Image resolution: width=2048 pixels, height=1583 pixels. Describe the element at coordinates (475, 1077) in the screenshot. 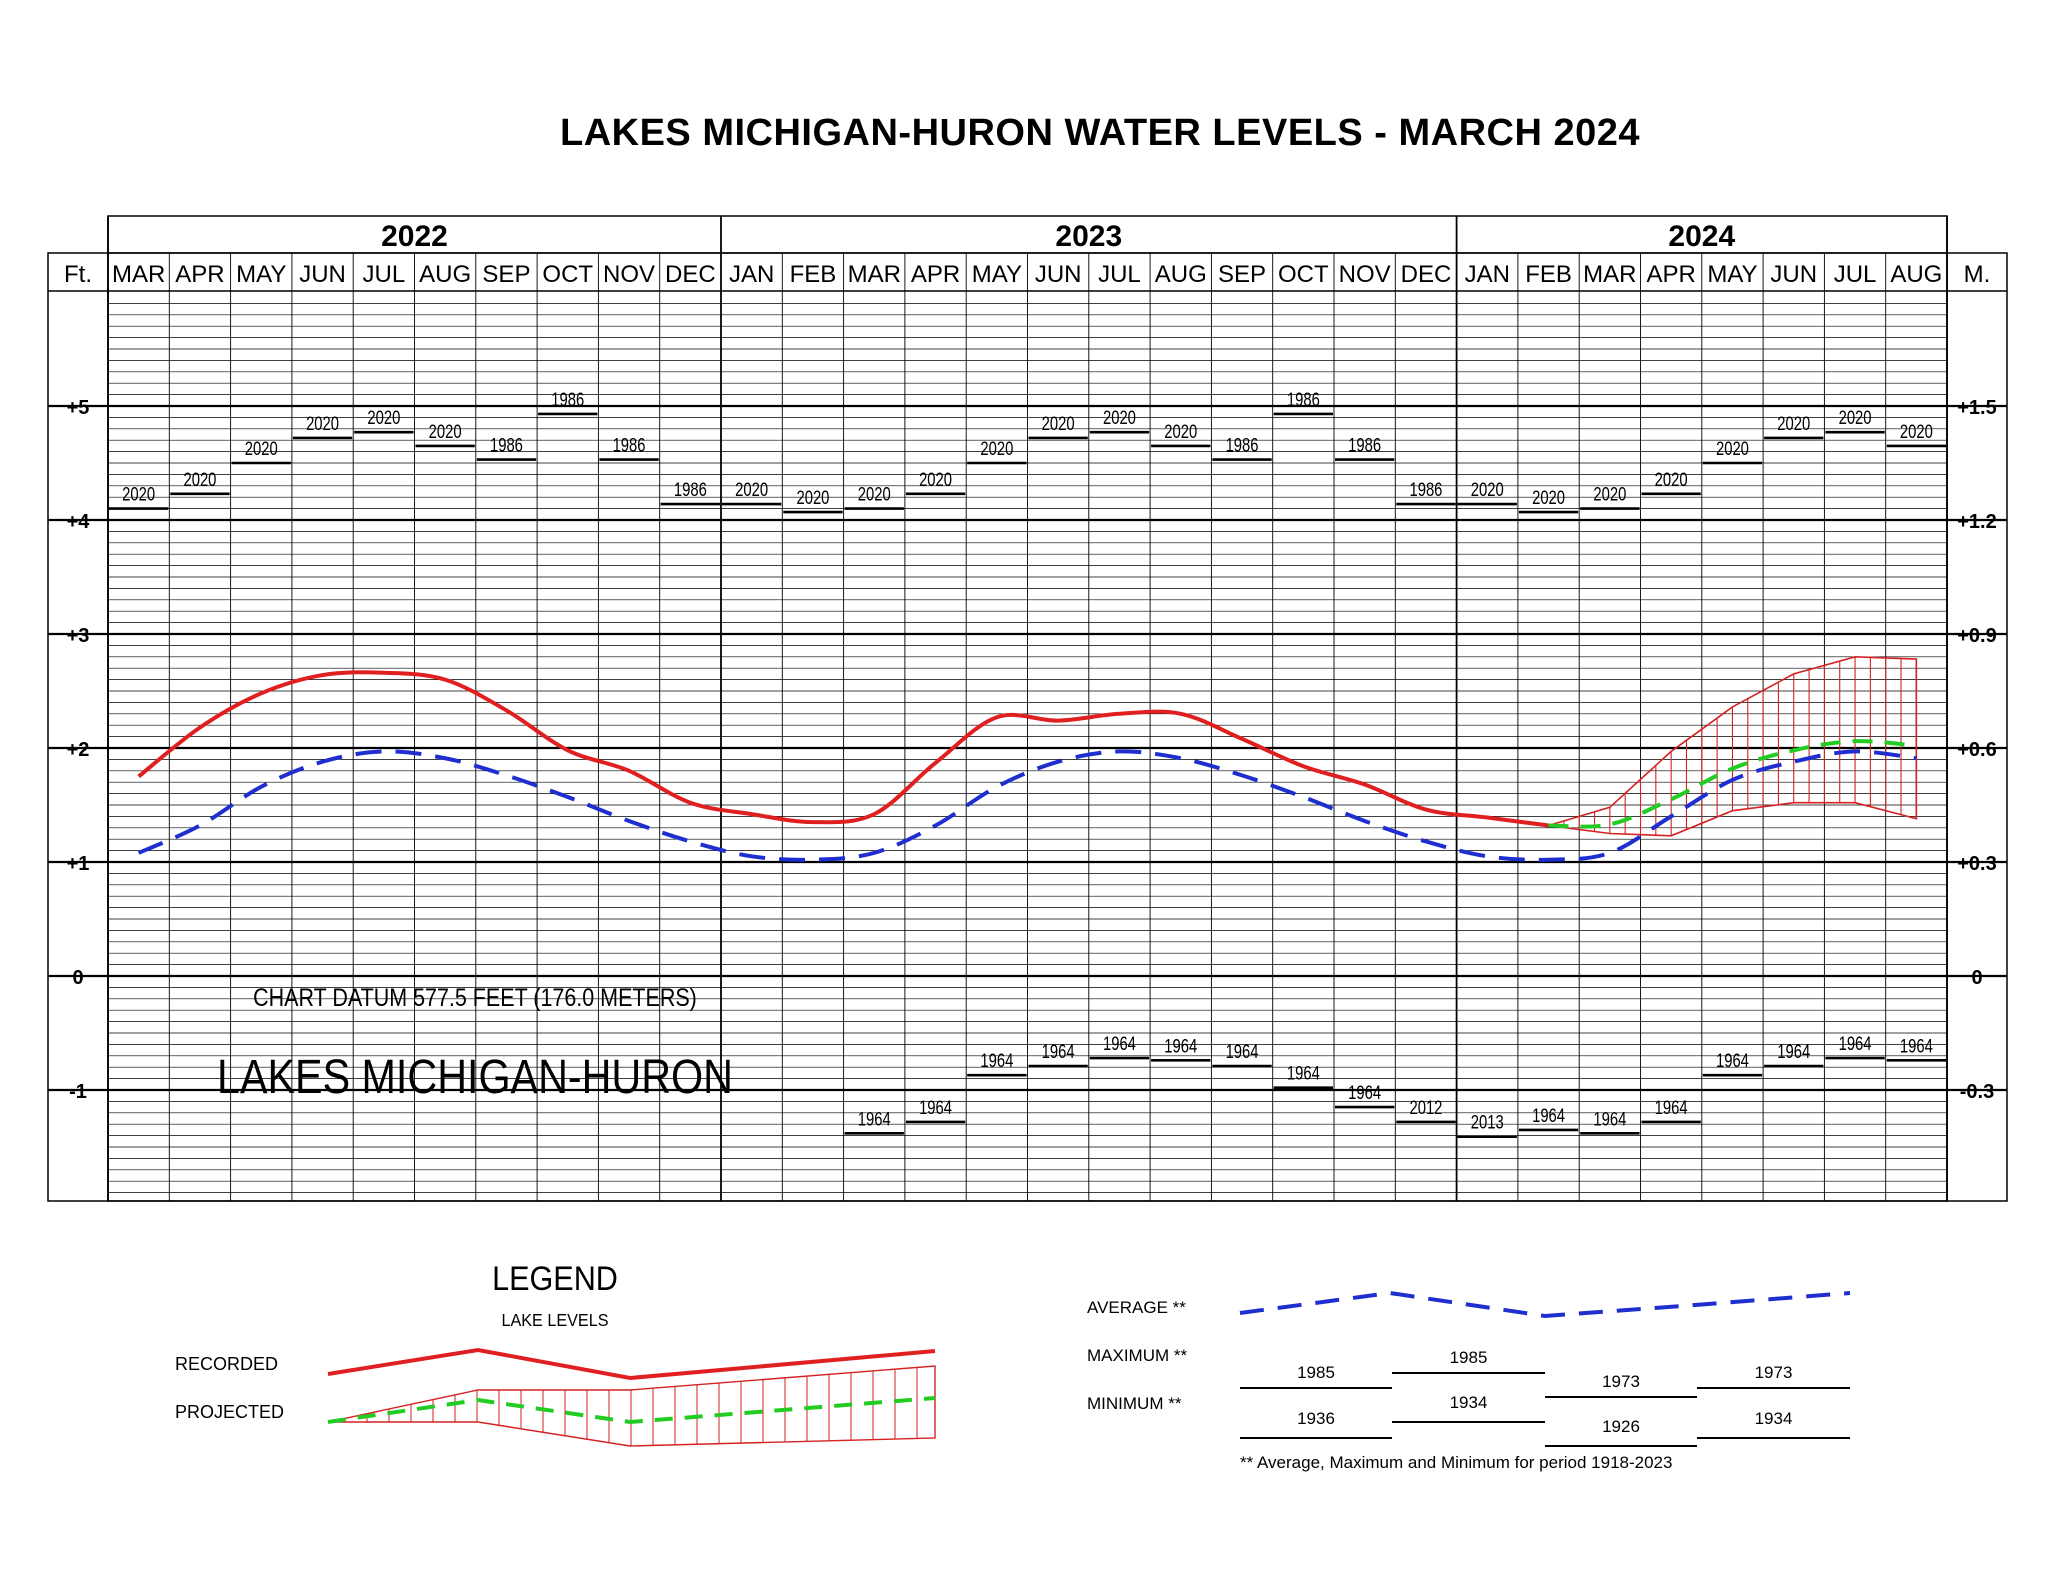

I see `lake-name-label: LAKES MICHIGAN-HURON` at that location.